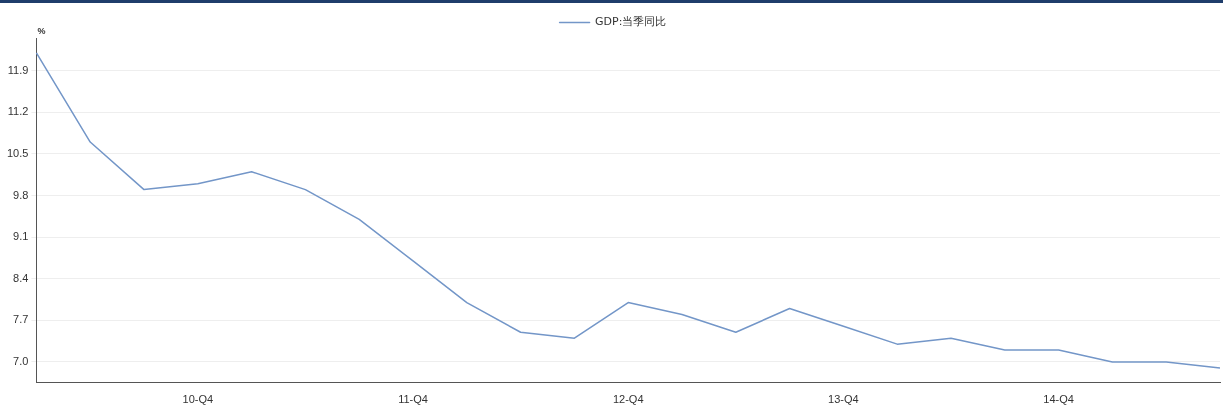 This screenshot has width=1223, height=414. What do you see at coordinates (17, 152) in the screenshot?
I see `y-tick-label: 10.5` at bounding box center [17, 152].